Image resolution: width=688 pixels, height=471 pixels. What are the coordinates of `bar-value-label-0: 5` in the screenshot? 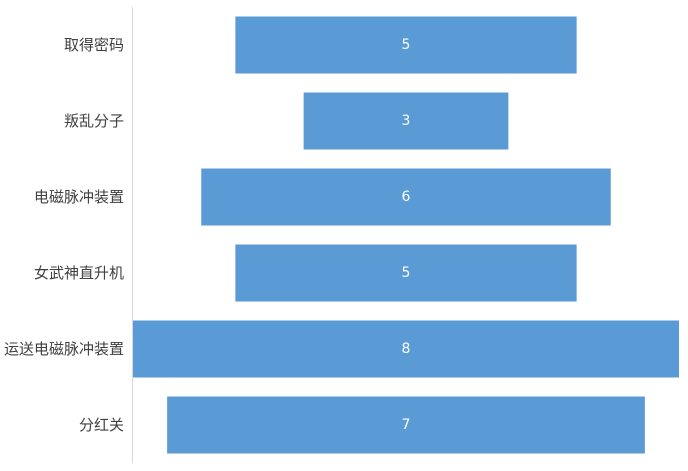 It's located at (406, 45).